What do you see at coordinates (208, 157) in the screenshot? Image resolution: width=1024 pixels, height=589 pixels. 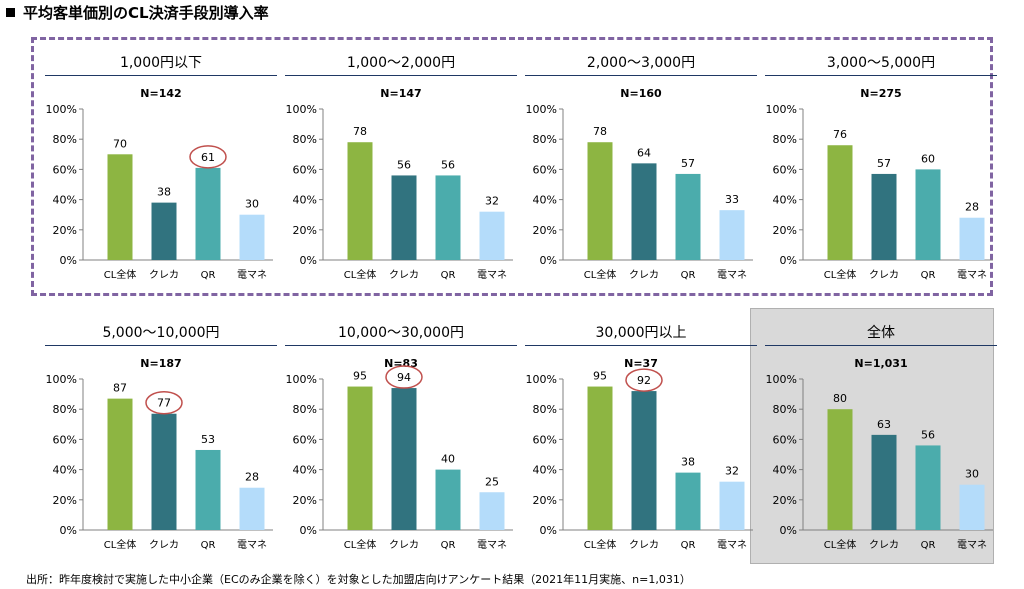 I see `data-label: 61` at bounding box center [208, 157].